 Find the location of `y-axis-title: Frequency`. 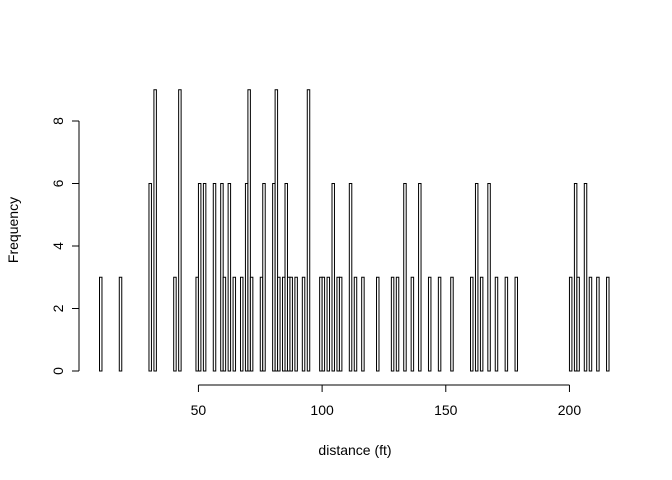

y-axis-title: Frequency is located at coordinates (13, 230).